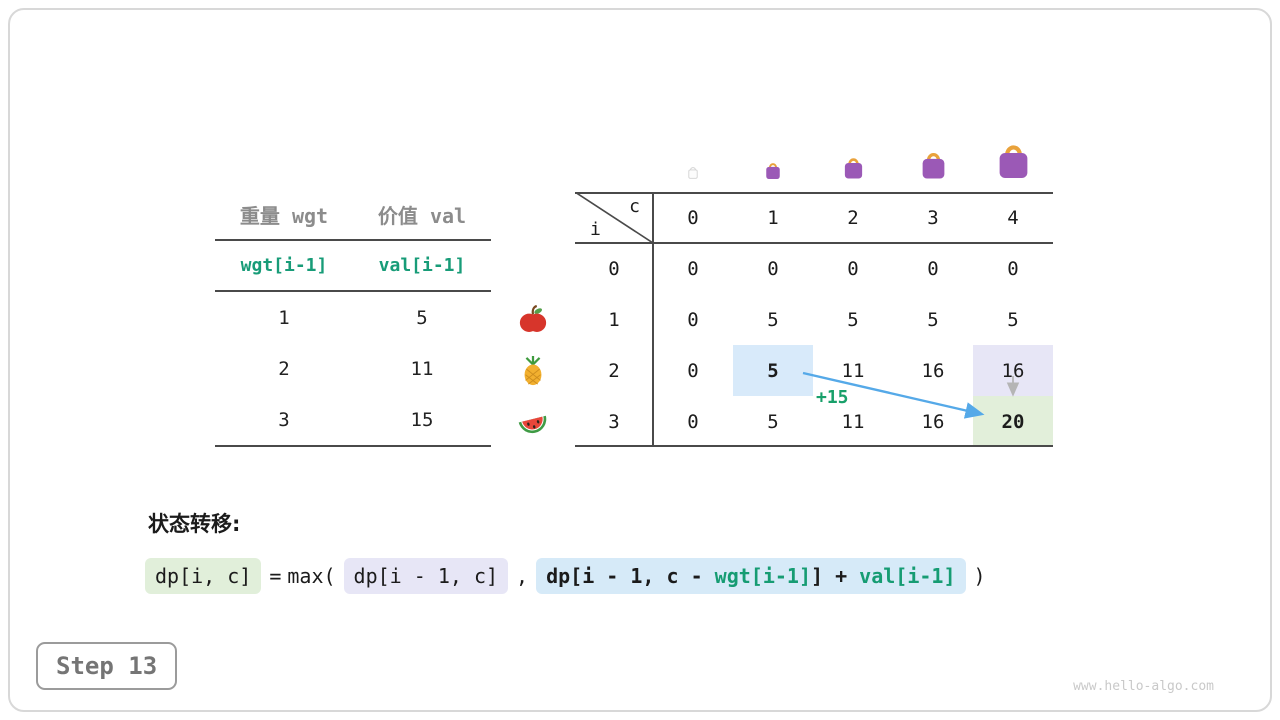 Image resolution: width=1280 pixels, height=720 pixels. I want to click on formula-comma: ,, so click(522, 576).